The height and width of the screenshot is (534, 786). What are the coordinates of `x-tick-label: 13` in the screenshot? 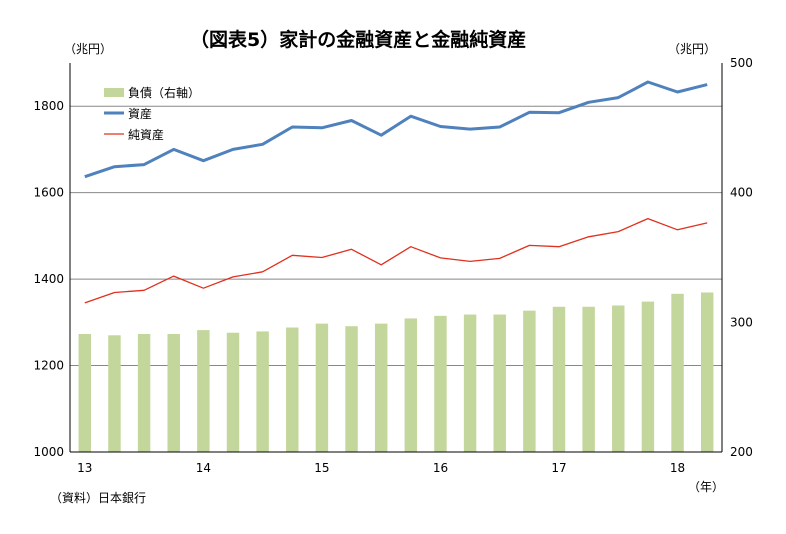 It's located at (84, 468).